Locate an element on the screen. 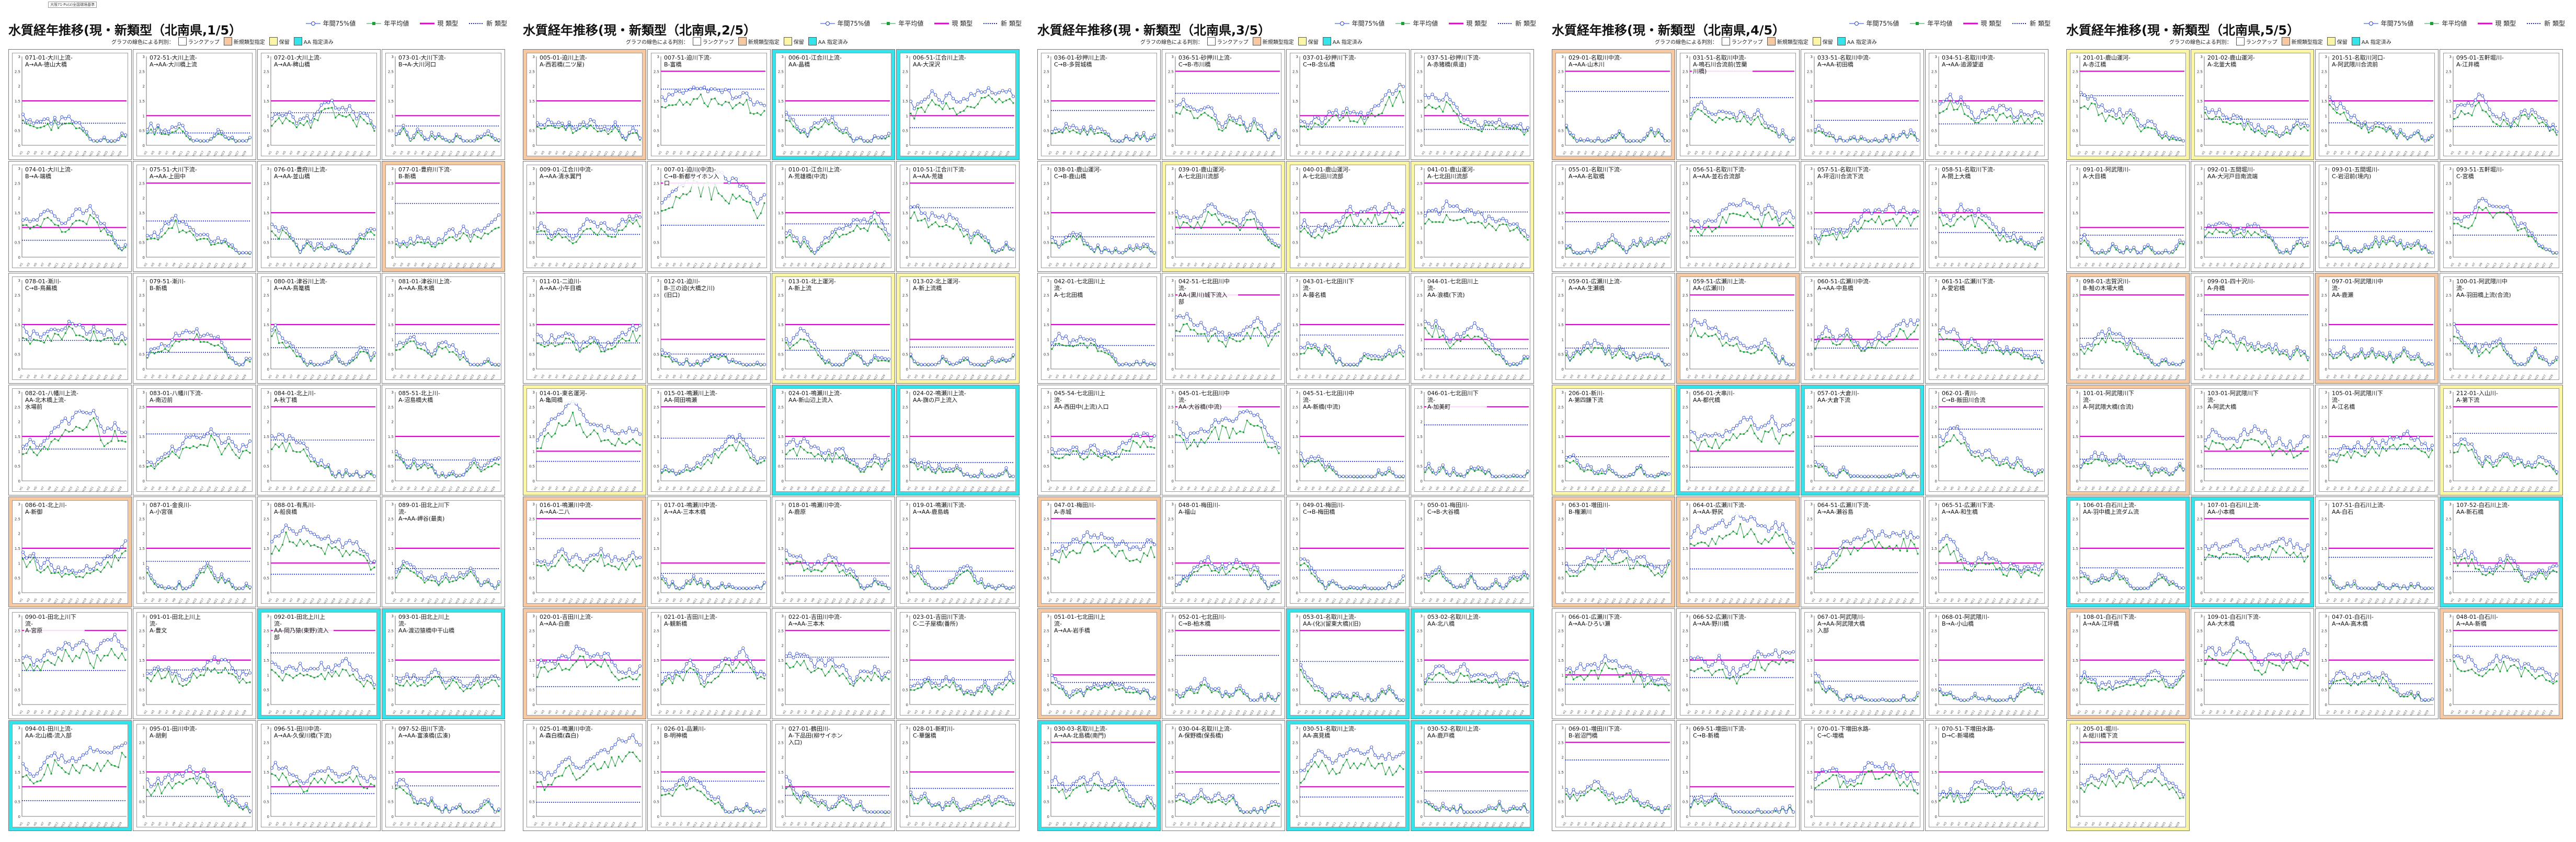 Image resolution: width=2576 pixels, height=842 pixels. y-tick-label: 2.5 is located at coordinates (17, 743).